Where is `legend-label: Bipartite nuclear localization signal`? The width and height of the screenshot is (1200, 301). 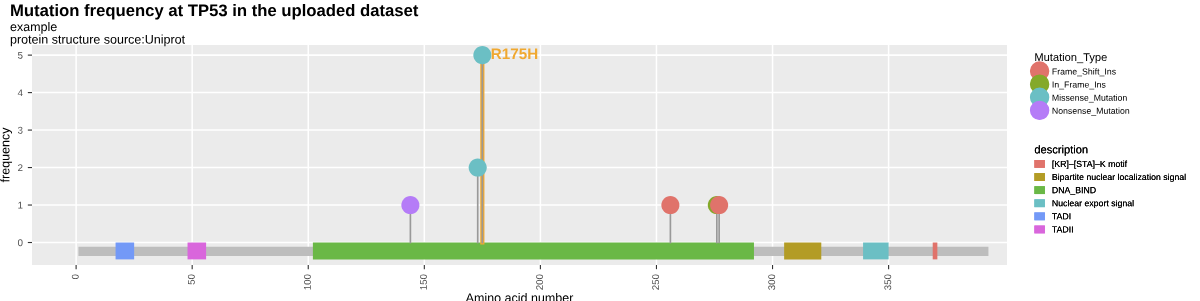 legend-label: Bipartite nuclear localization signal is located at coordinates (1119, 177).